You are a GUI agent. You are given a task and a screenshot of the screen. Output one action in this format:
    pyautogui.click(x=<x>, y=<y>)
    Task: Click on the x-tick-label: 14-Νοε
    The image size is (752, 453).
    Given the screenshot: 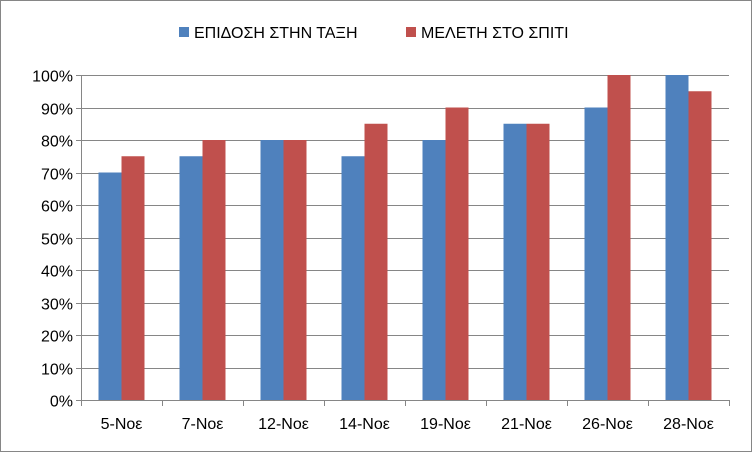 What is the action you would take?
    pyautogui.click(x=364, y=424)
    